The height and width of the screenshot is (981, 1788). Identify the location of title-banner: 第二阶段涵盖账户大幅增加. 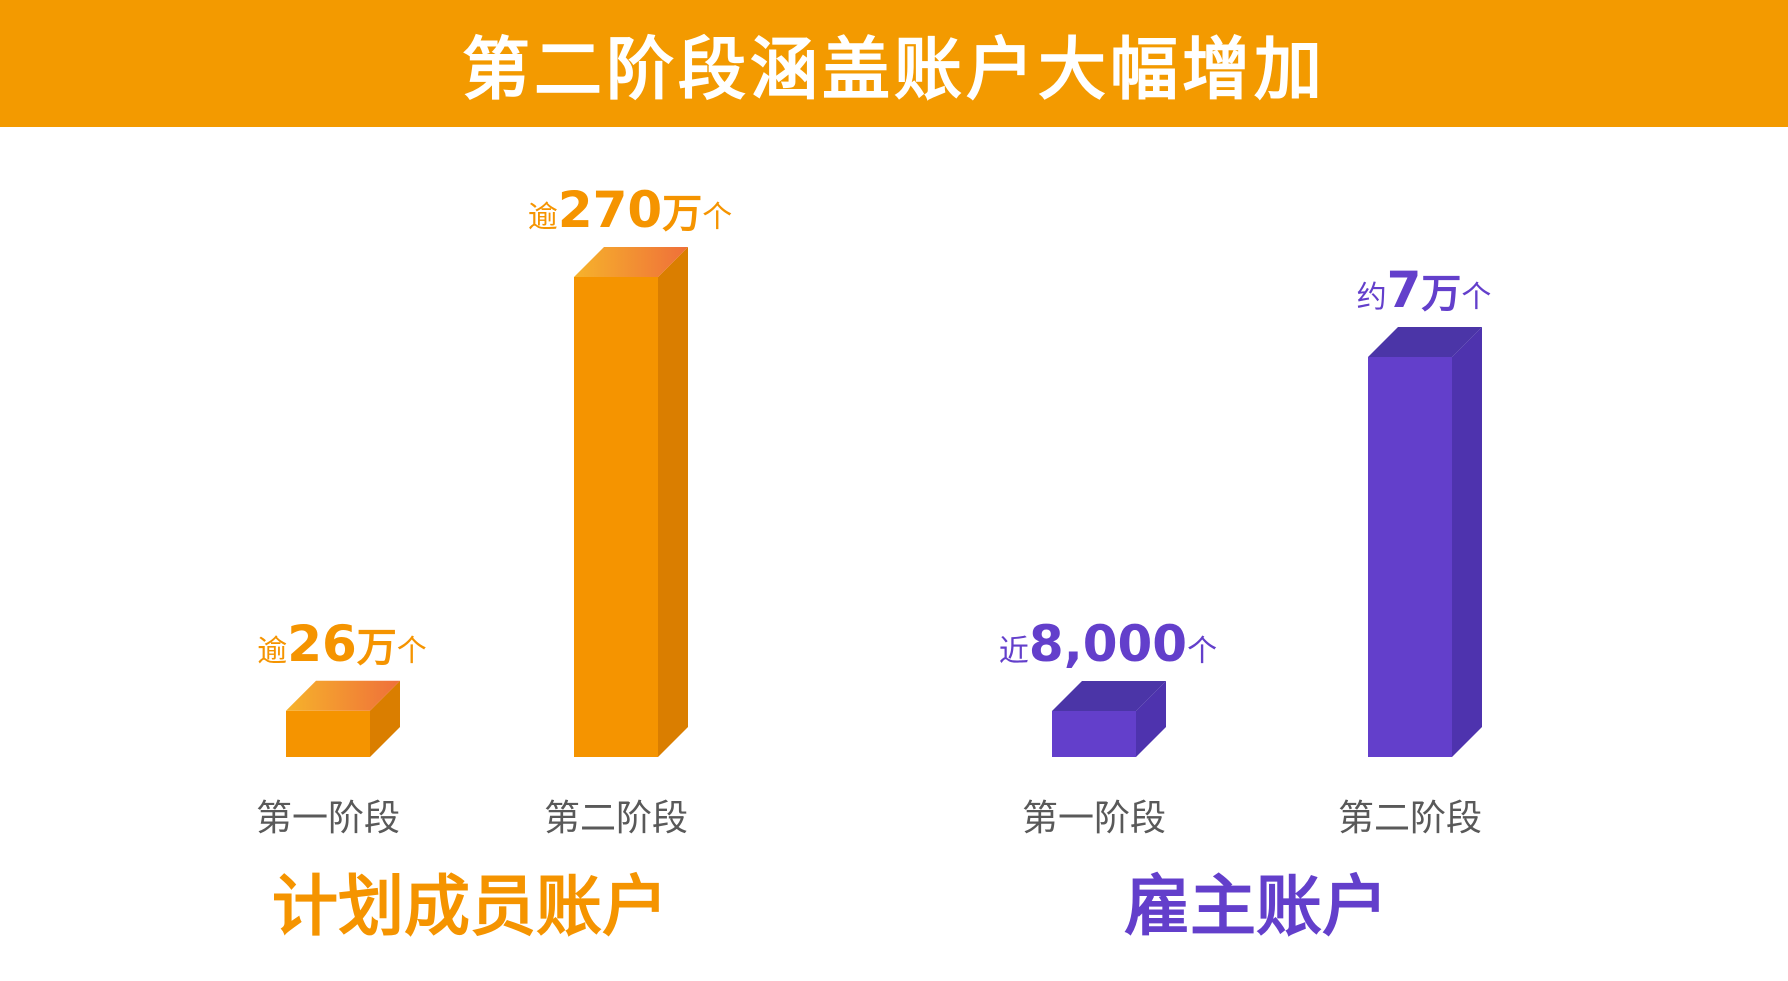
(894, 63).